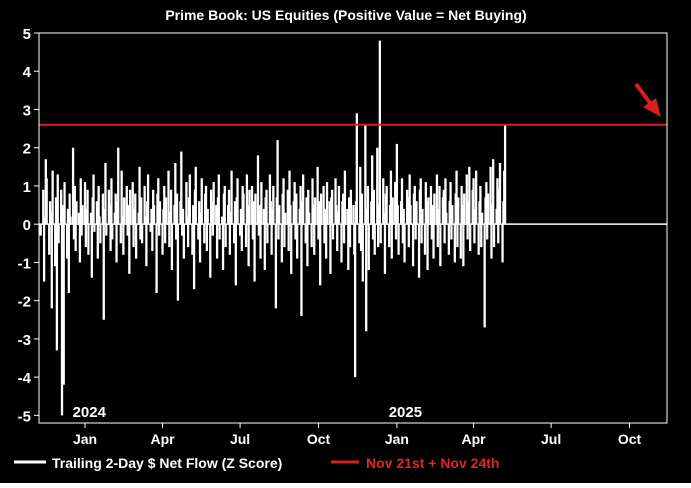 The width and height of the screenshot is (691, 488). I want to click on y-axis: 5 4 3 2 1 0 -1 -2 -3 -4 -5, so click(28, 225).